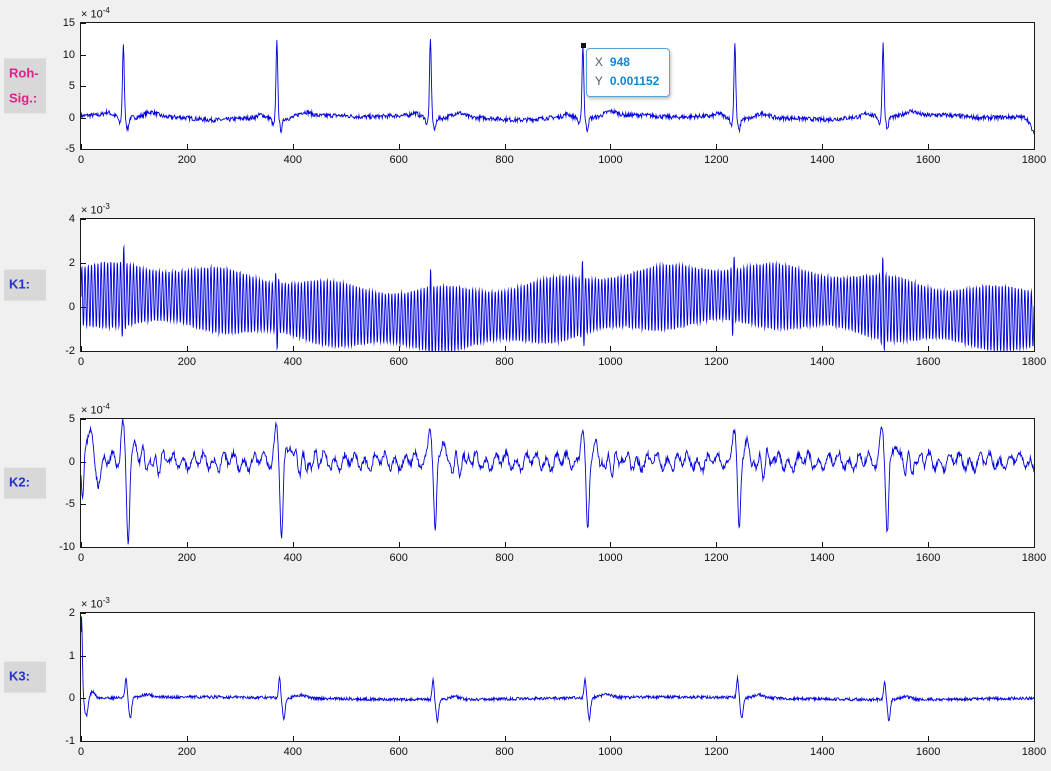 The width and height of the screenshot is (1051, 771). I want to click on y-tick-label: -2, so click(70, 351).